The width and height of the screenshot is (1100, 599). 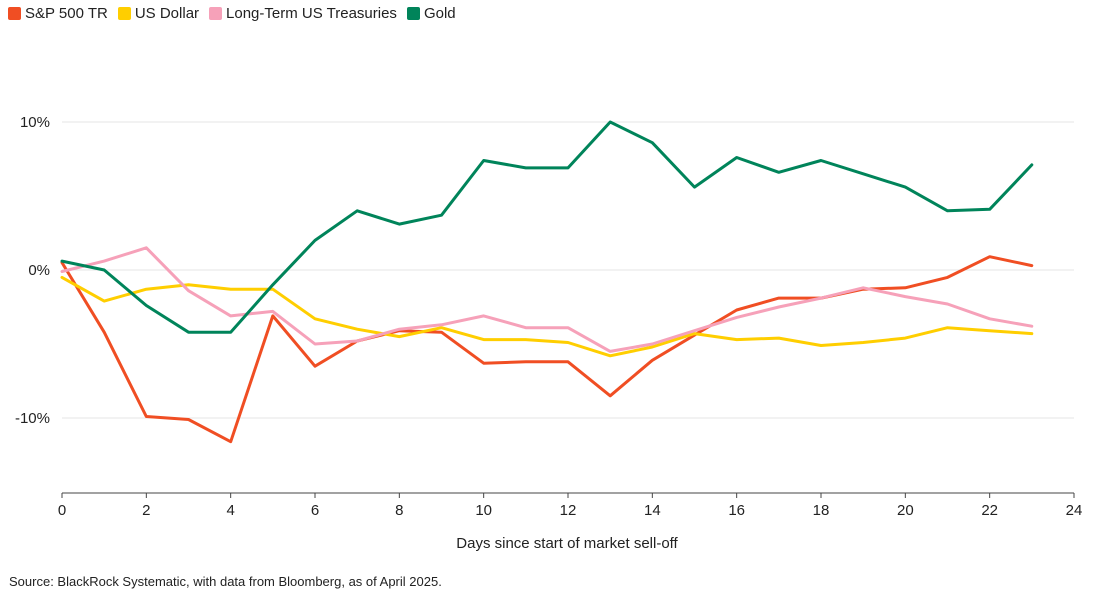 I want to click on y-axis-labels: 10% 0% -10%, so click(x=32, y=270).